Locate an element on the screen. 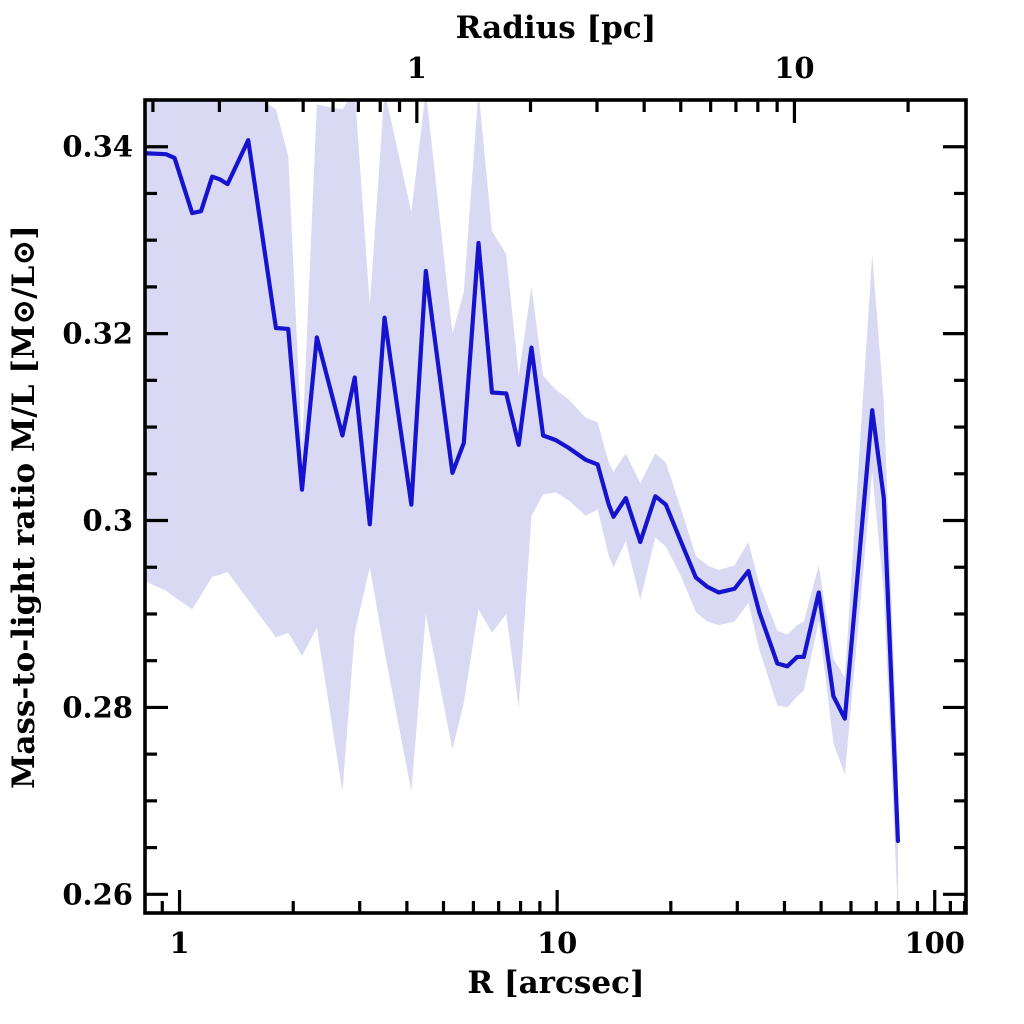 The height and width of the screenshot is (1024, 1024). x-axis-title: R [arcsec] is located at coordinates (555, 983).